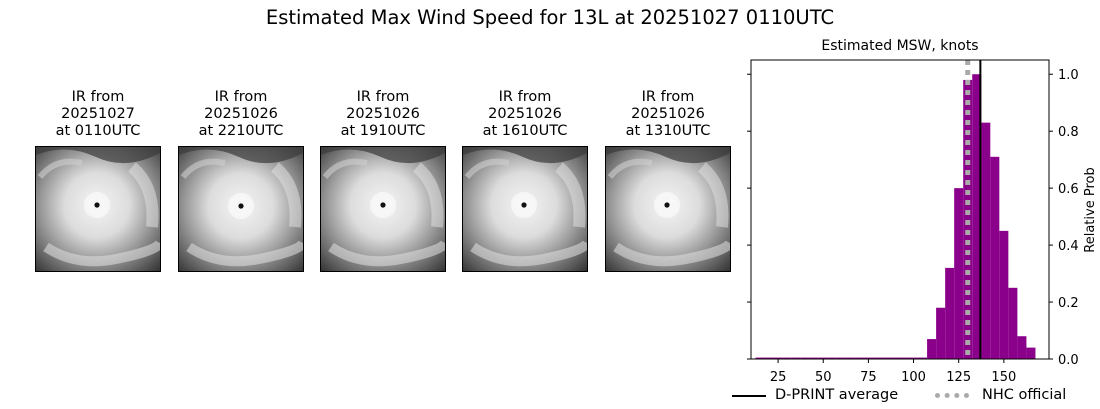 The width and height of the screenshot is (1100, 409). I want to click on ir-caption: IR from 20251026 at 1610UTC, so click(525, 115).